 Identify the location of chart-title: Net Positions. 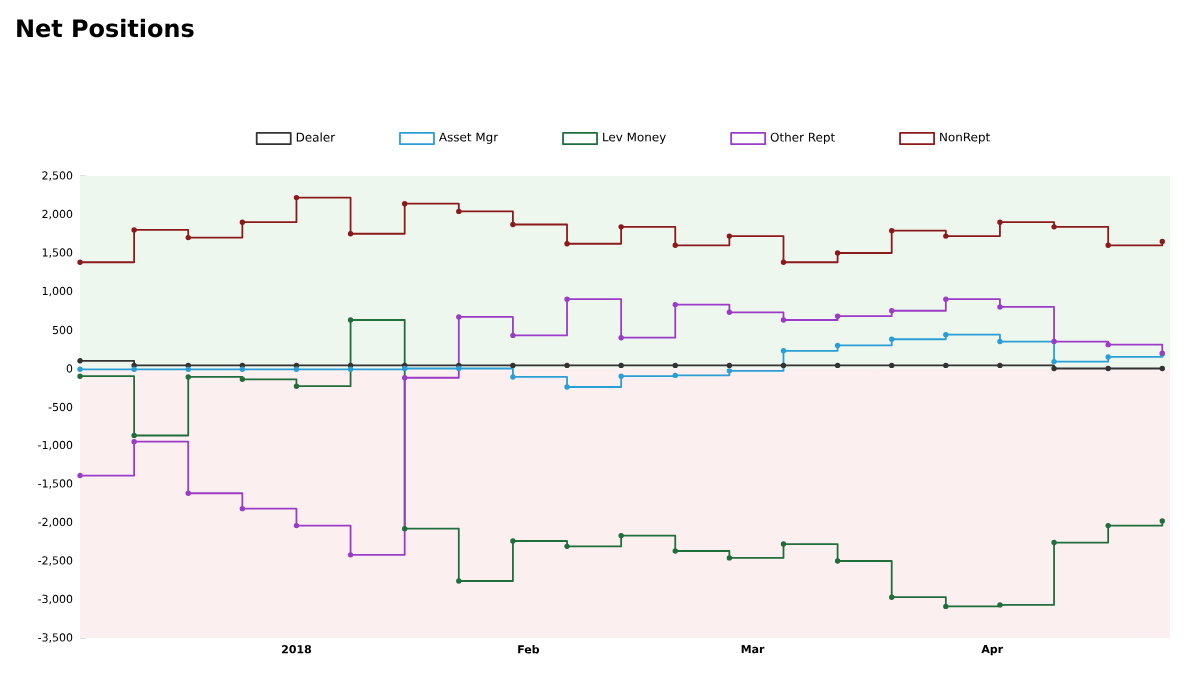
(105, 28).